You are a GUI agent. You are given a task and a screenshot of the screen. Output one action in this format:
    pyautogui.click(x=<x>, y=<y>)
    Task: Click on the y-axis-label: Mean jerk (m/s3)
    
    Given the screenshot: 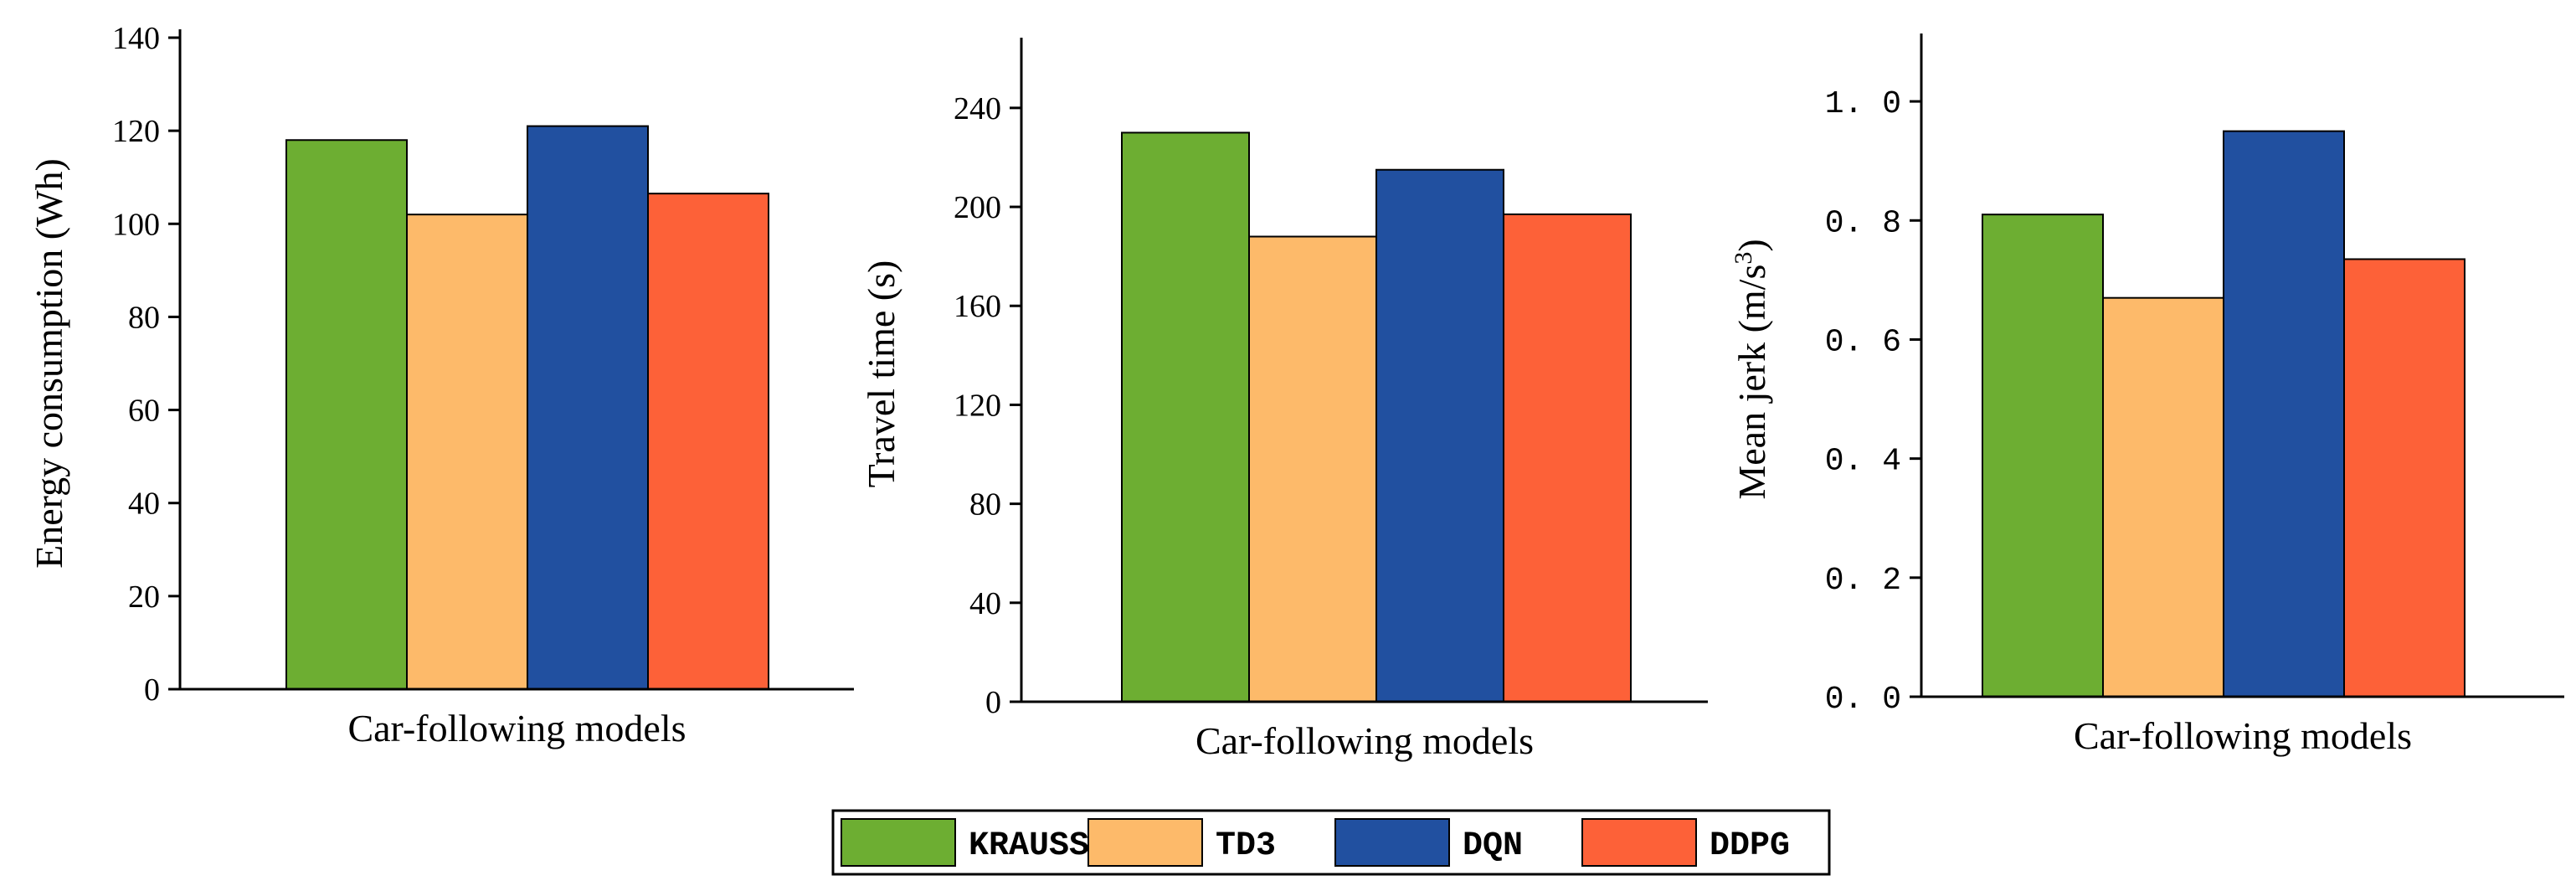 What is the action you would take?
    pyautogui.click(x=1752, y=369)
    